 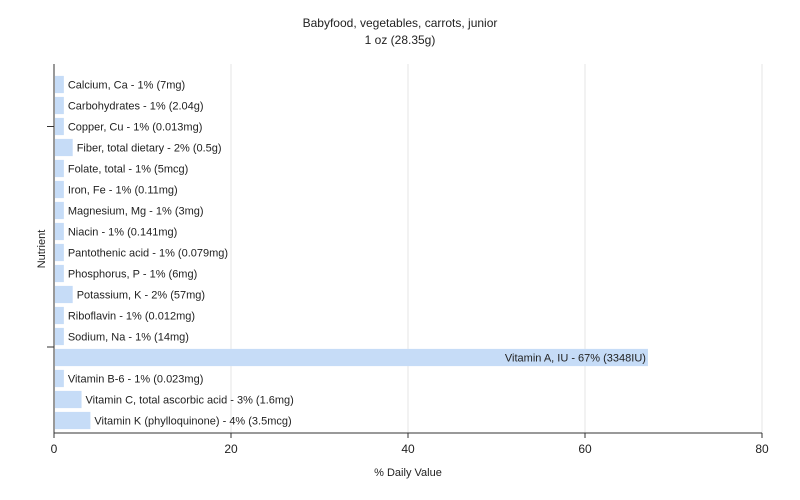 What do you see at coordinates (231, 449) in the screenshot?
I see `x-tick-label-1: 20` at bounding box center [231, 449].